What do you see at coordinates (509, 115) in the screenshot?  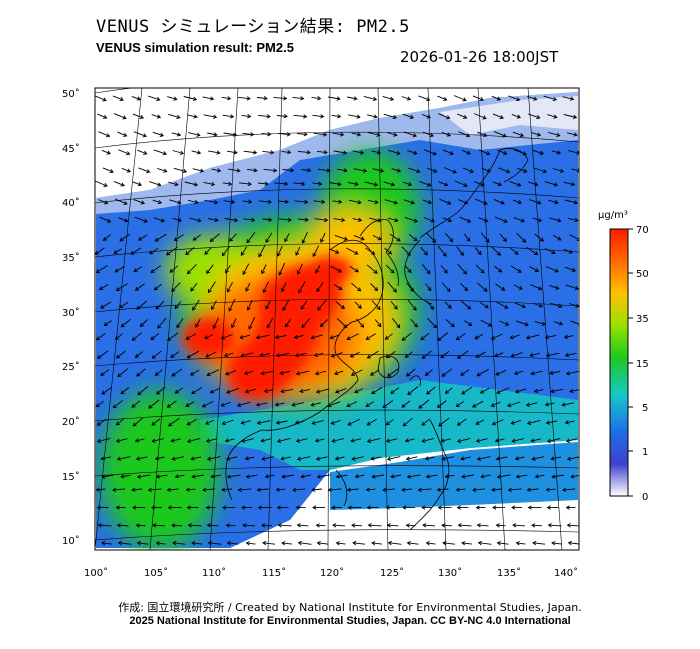 I see `clean-air-northeast` at bounding box center [509, 115].